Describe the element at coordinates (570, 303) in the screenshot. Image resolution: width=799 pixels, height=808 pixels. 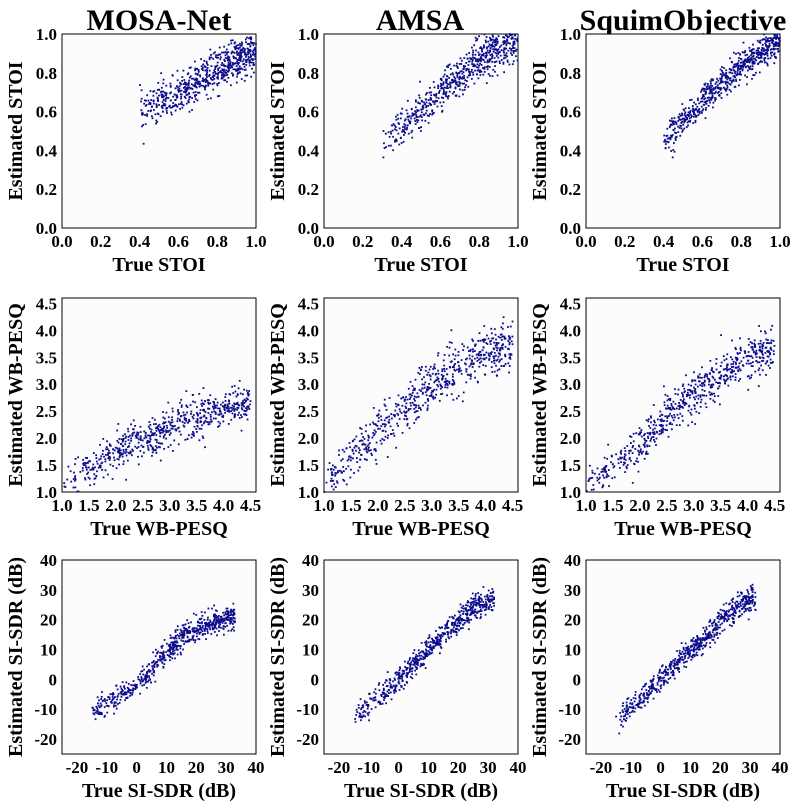
I see `y-tick-label: 4.5` at that location.